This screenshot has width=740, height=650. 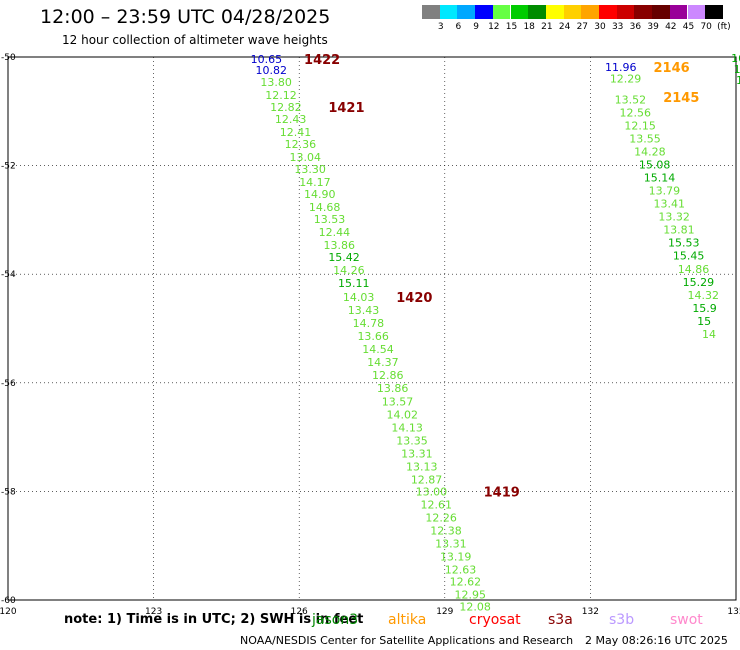 What do you see at coordinates (656, 640) in the screenshot?
I see `footer-timestamp: 2 May 08:26:16 UTC 2025` at bounding box center [656, 640].